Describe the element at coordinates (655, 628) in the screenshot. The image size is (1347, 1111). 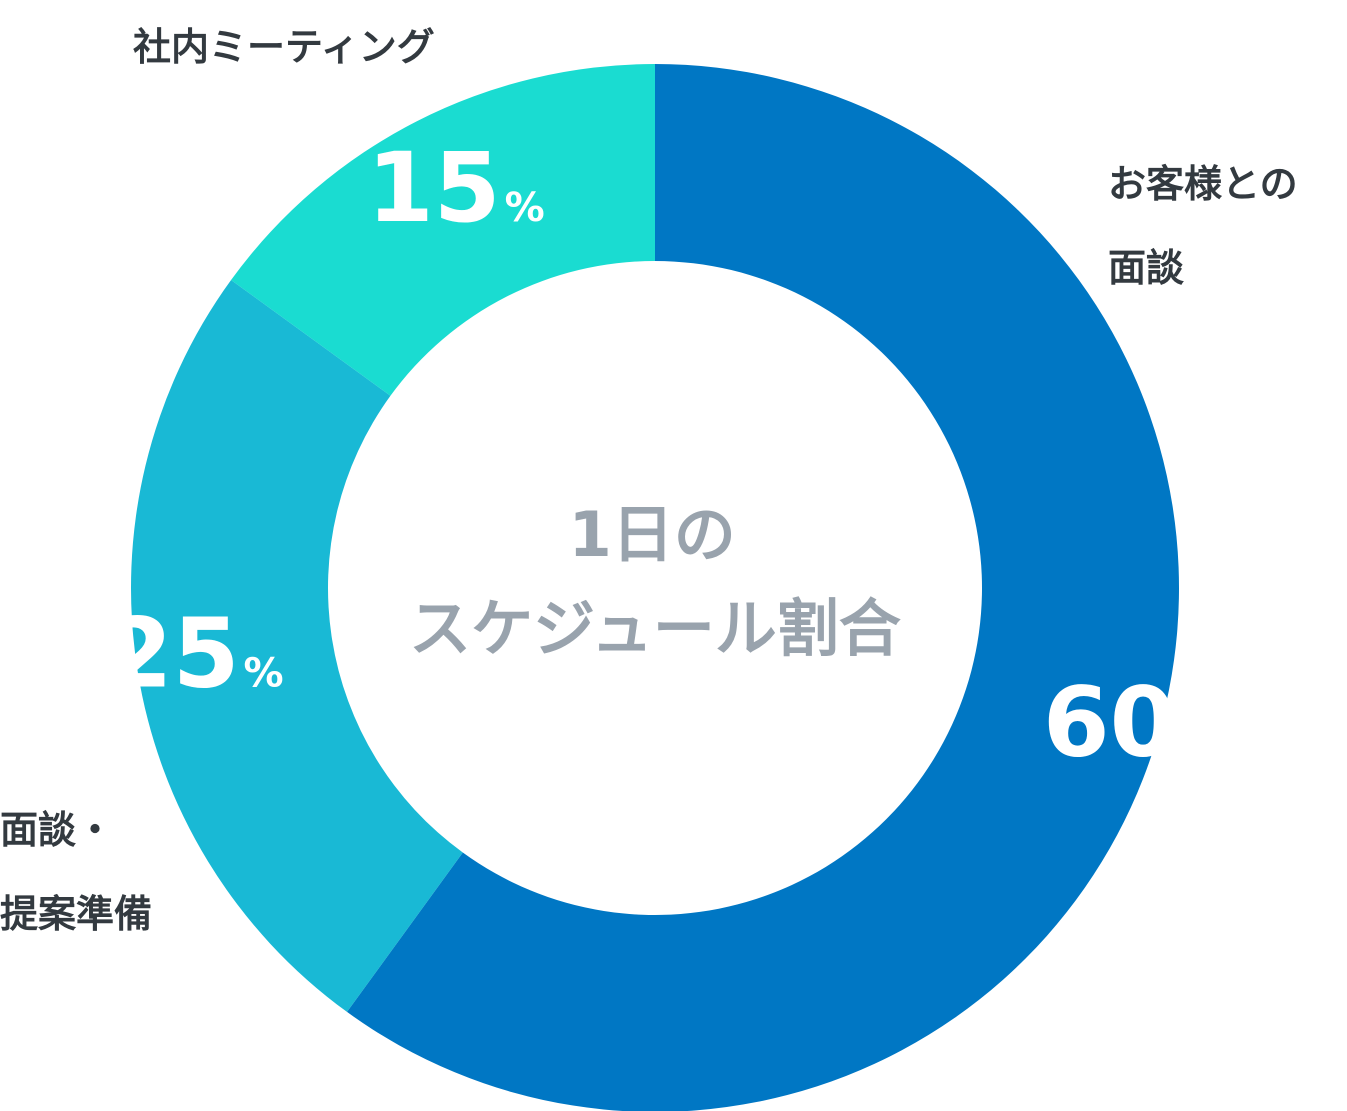
I see `chart-title-line-2: スケジュール割合` at that location.